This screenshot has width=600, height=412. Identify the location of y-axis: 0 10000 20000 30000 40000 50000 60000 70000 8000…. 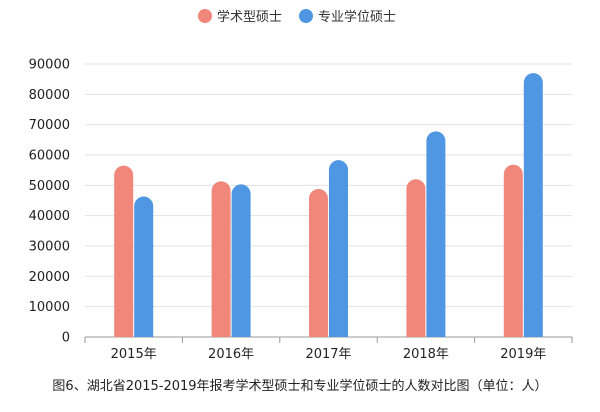
(49, 202).